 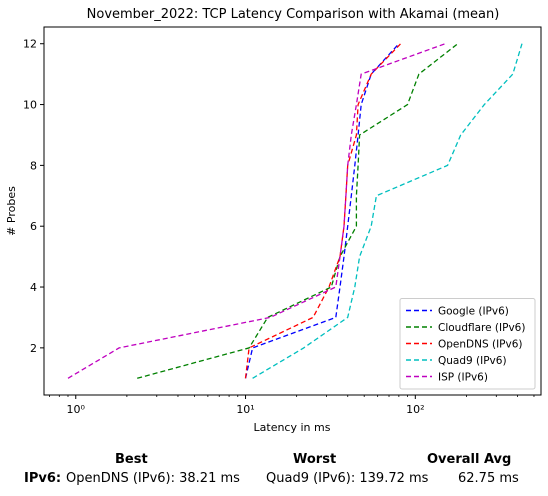 I want to click on summary-best-header: Best, so click(x=131, y=459).